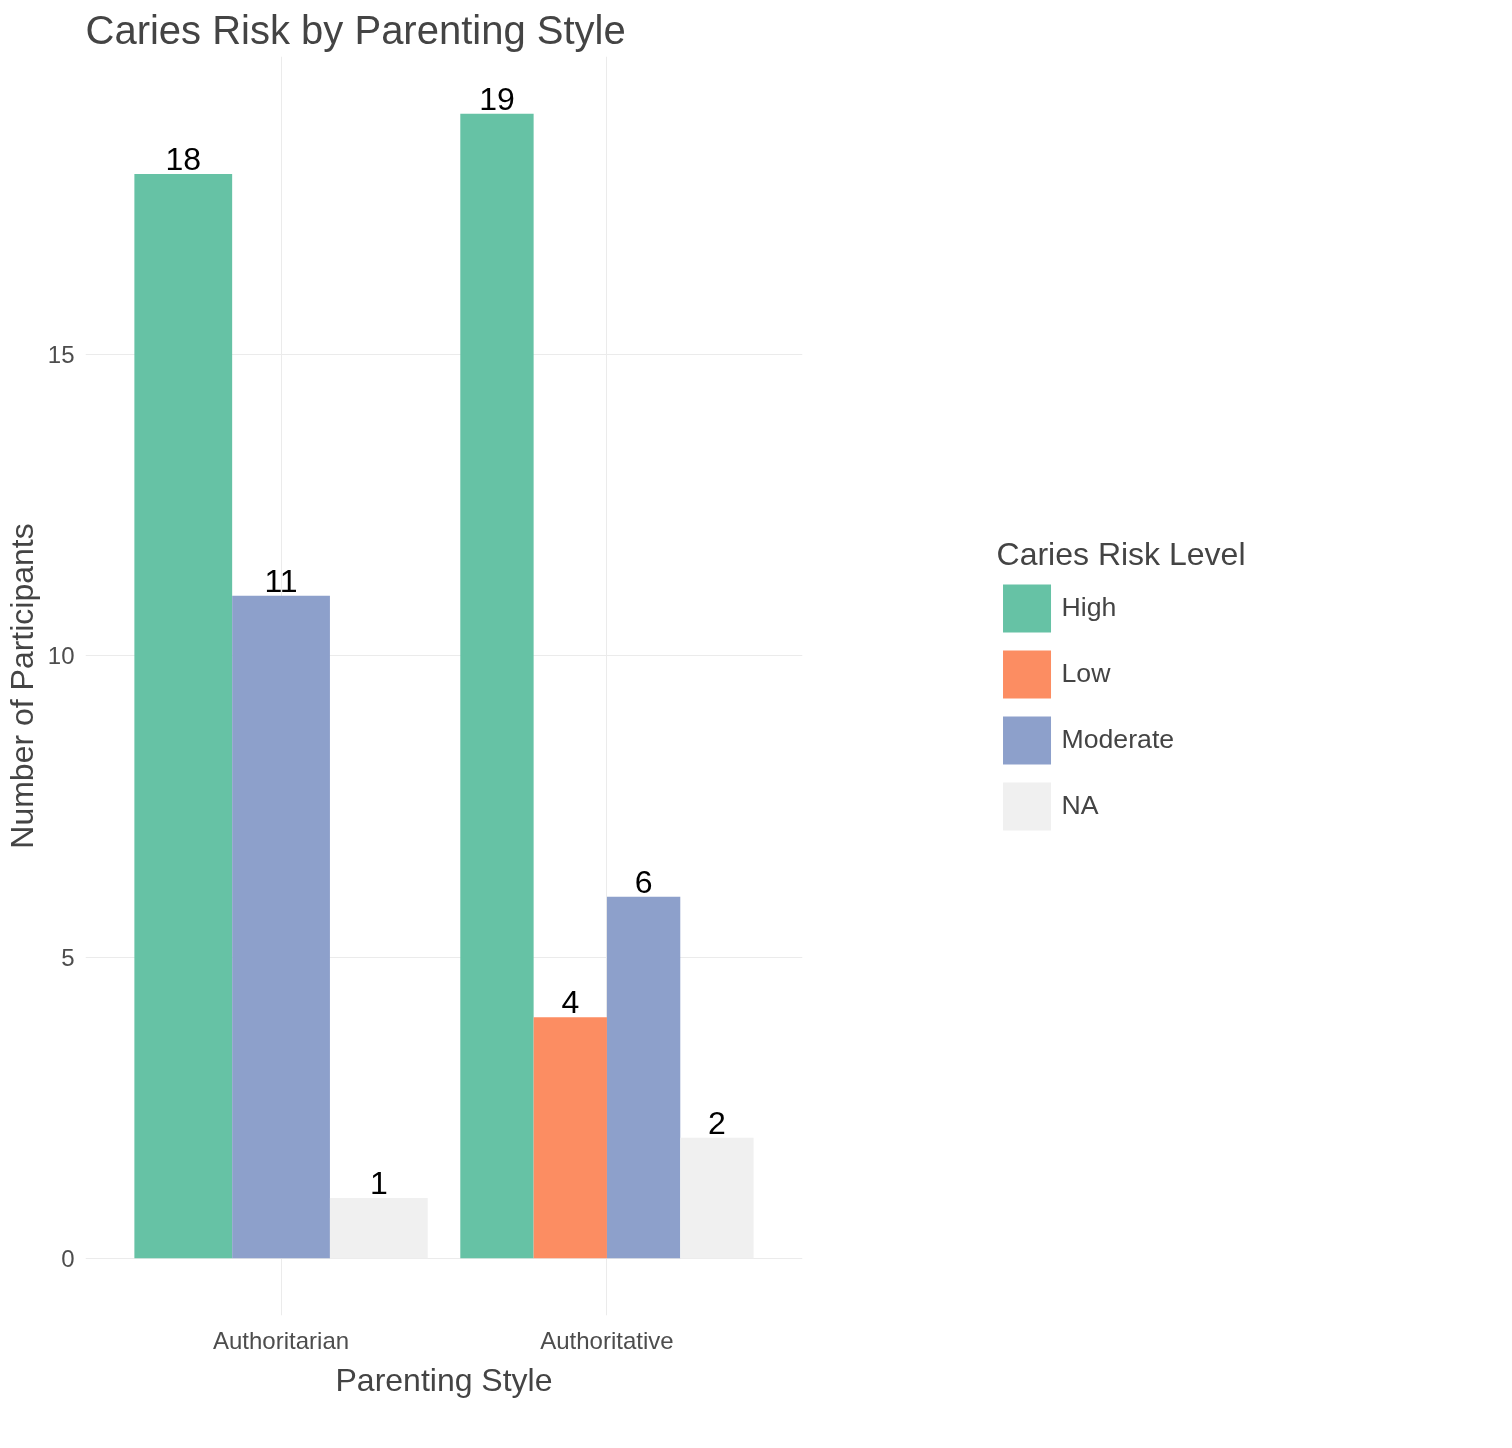  I want to click on legend-label: High, so click(1089, 607).